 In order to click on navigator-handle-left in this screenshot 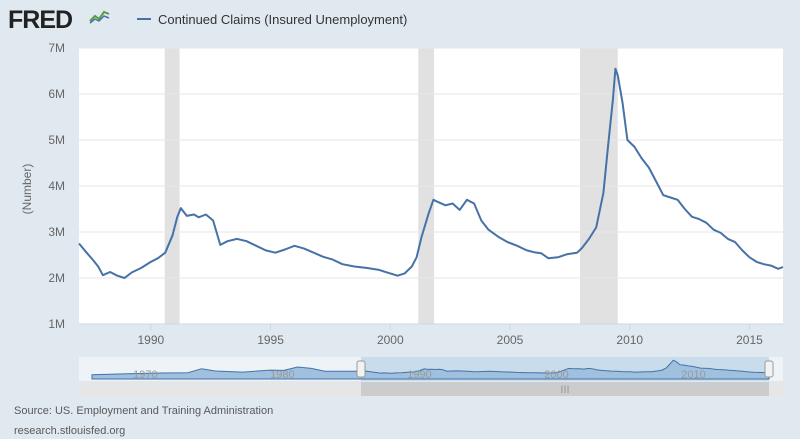, I will do `click(361, 369)`.